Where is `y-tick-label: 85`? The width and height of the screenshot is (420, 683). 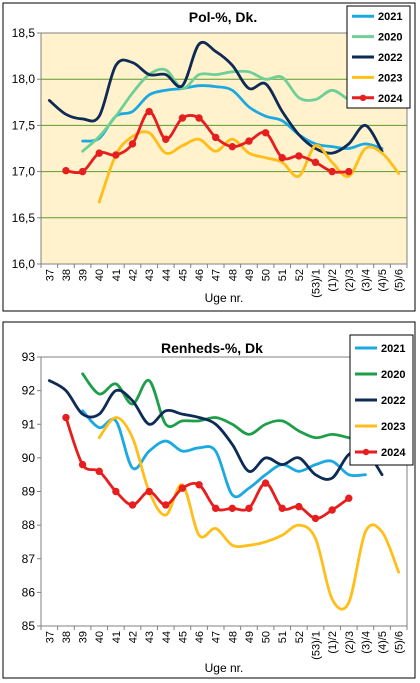
y-tick-label: 85 is located at coordinates (29, 626).